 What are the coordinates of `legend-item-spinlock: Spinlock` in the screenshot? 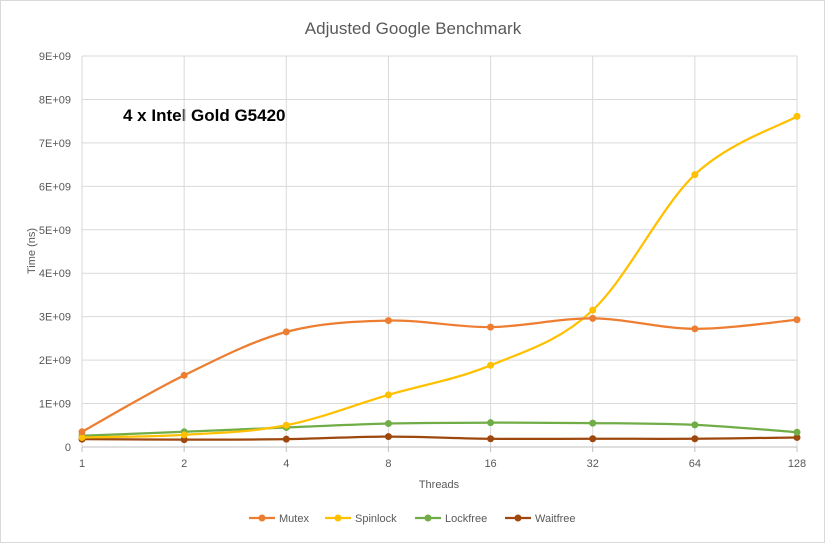 It's located at (361, 519).